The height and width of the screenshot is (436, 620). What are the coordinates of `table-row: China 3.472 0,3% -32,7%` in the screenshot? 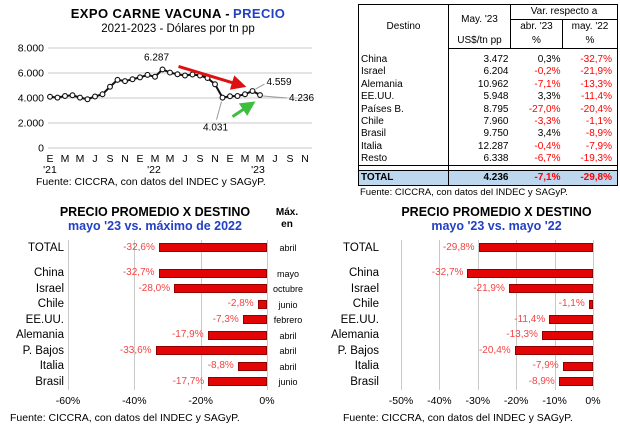 It's located at (488, 59).